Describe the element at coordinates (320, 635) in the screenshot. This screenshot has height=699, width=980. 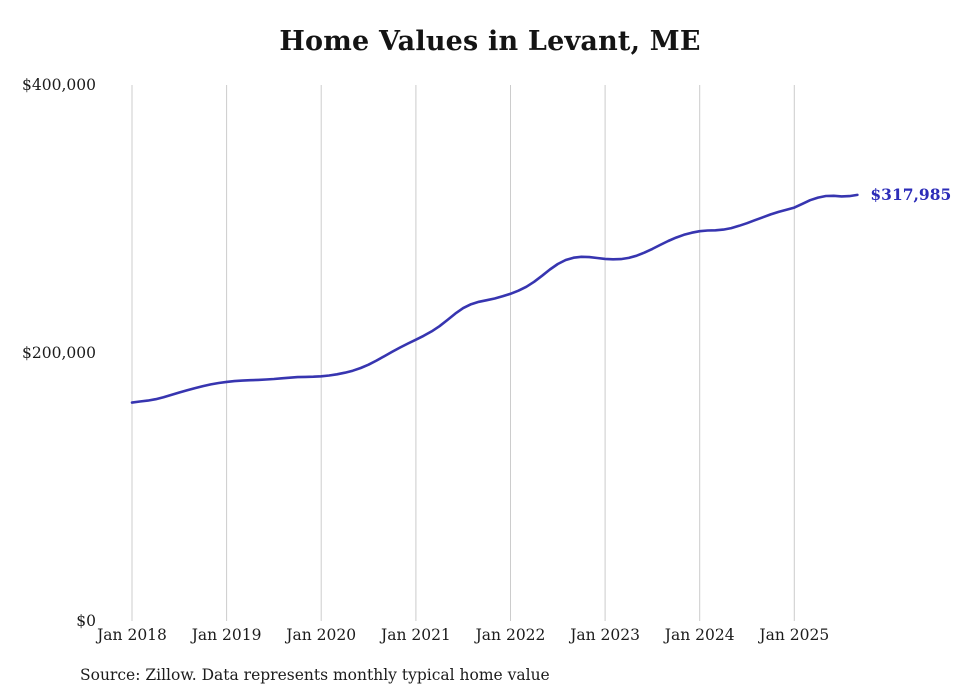
I see `x-tick-label: Jan 2020` at that location.